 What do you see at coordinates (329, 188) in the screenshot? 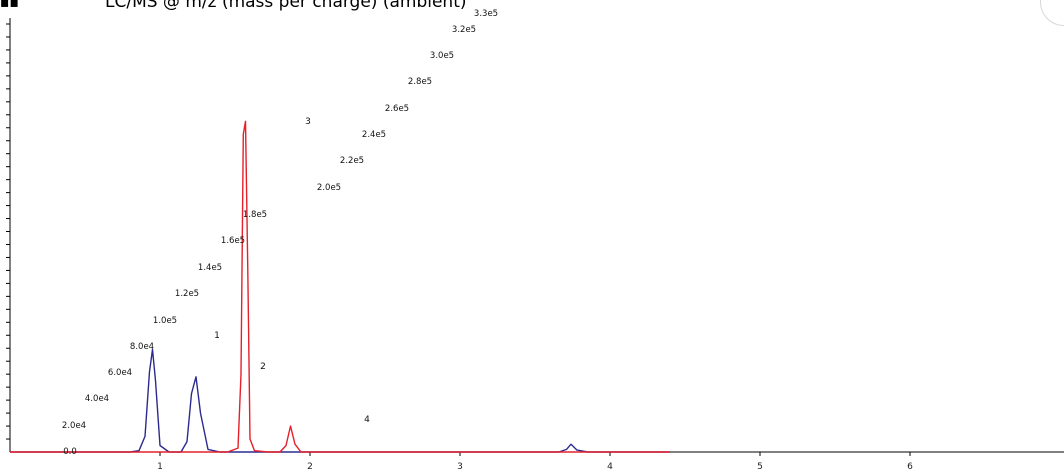
I see `value-label: 2.0e5` at bounding box center [329, 188].